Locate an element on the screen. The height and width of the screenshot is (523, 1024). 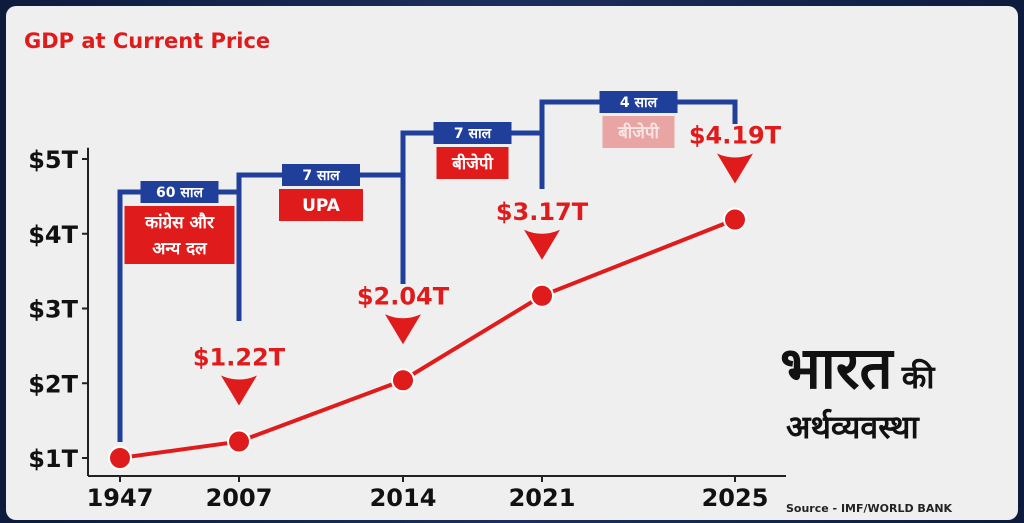
data-label: $4.19T is located at coordinates (735, 136).